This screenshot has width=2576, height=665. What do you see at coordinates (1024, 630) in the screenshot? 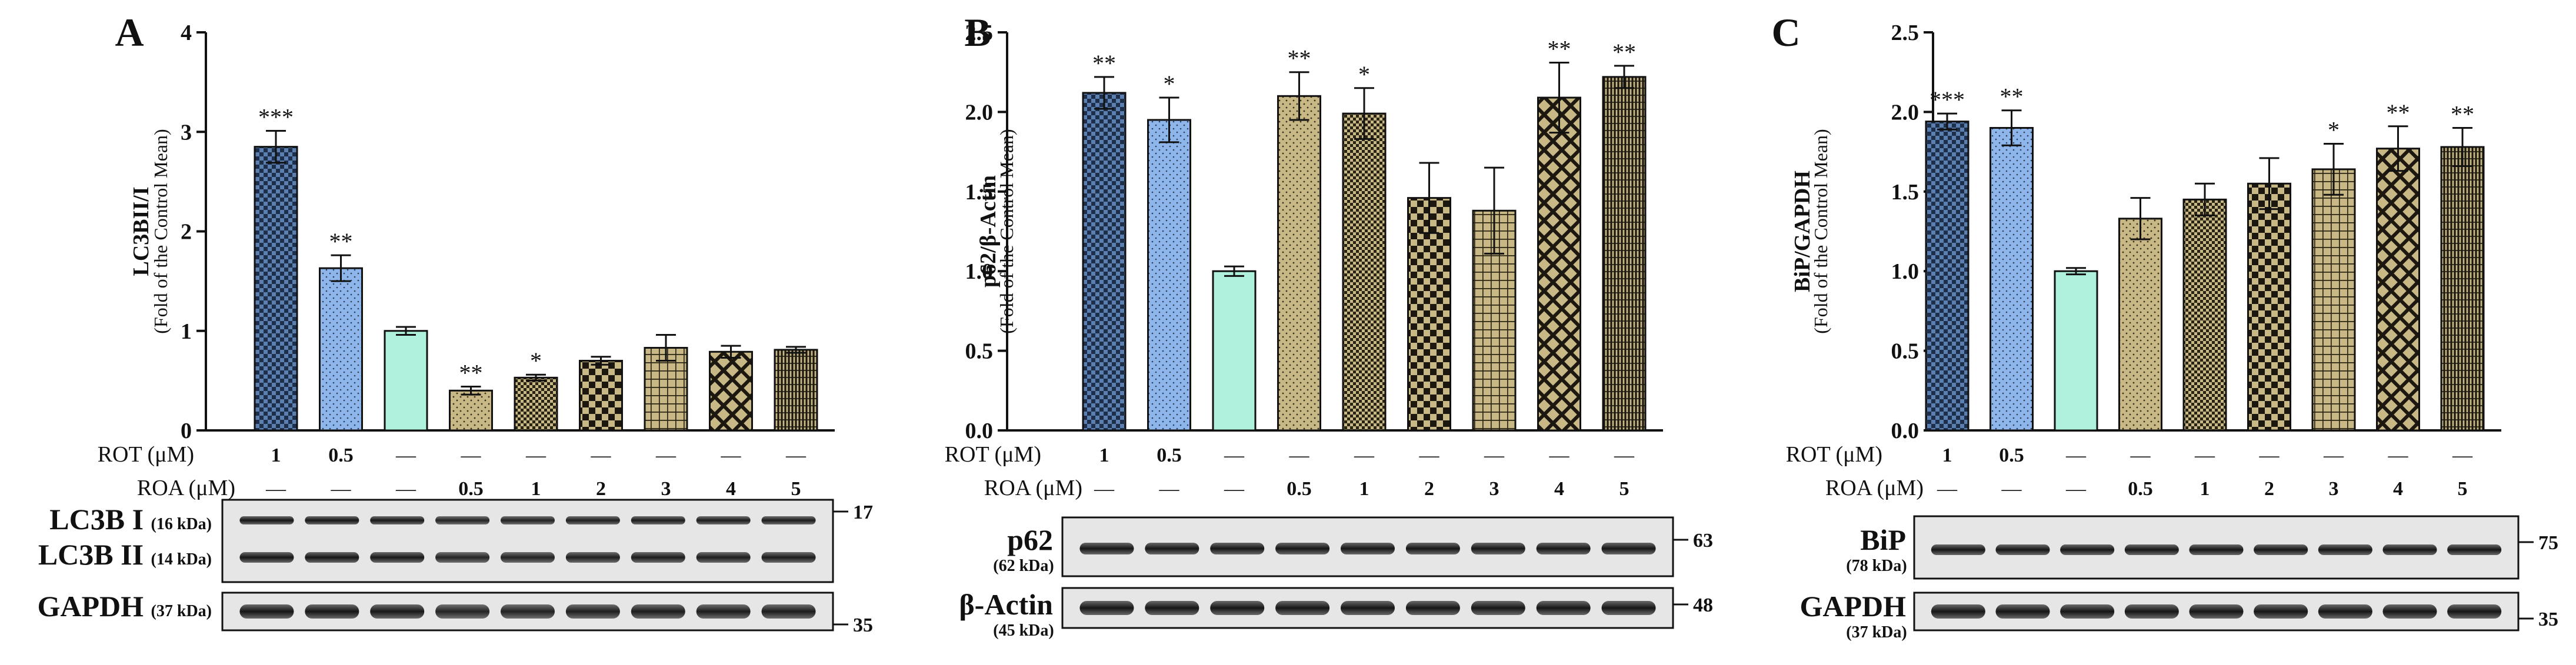
I see `blot-kda: (45 kDa)` at bounding box center [1024, 630].